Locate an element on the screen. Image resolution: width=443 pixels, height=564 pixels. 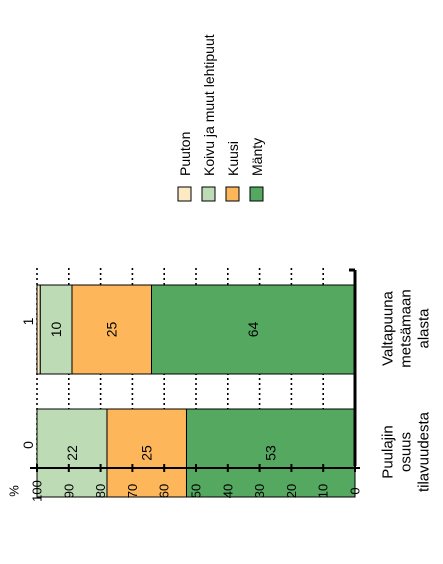
bar-segment-kuusi-cat0 is located at coordinates (146, 453).